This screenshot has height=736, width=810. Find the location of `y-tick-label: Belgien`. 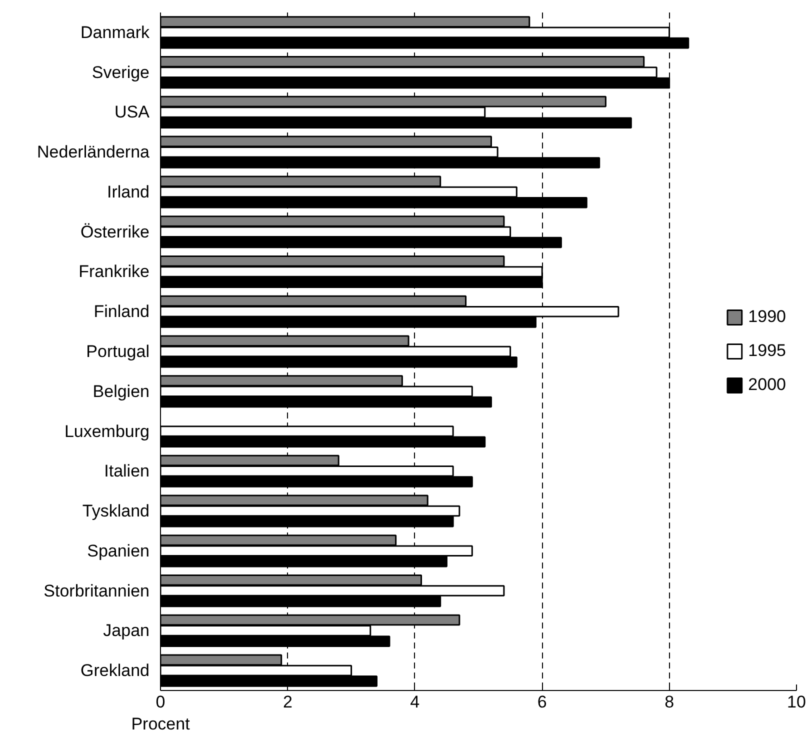

y-tick-label: Belgien is located at coordinates (121, 391).